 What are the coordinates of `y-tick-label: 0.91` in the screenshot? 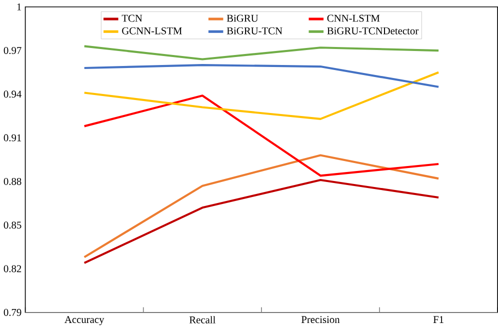 It's located at (13, 138).